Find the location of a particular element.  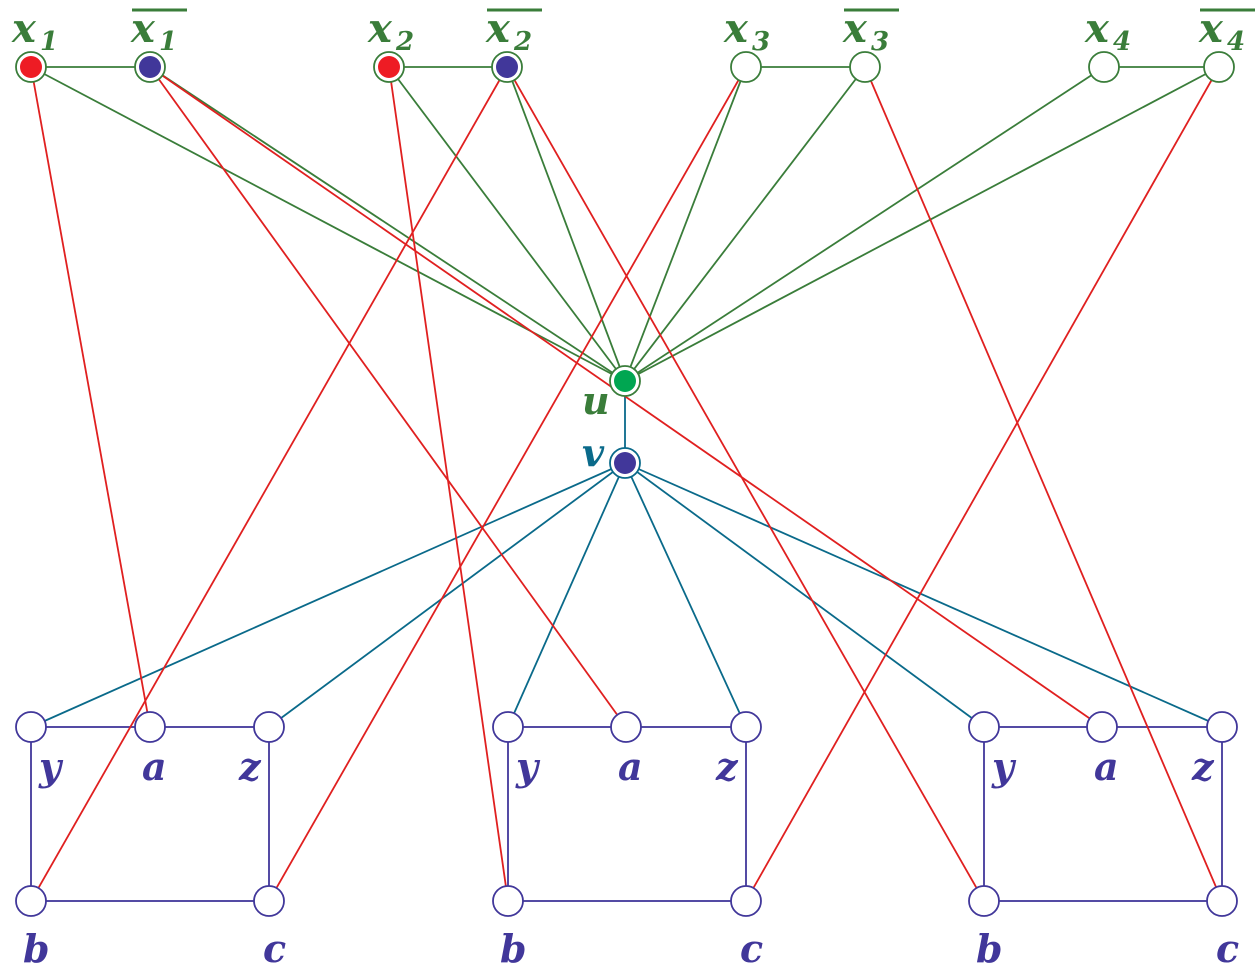

label-v: v is located at coordinates (593, 452).